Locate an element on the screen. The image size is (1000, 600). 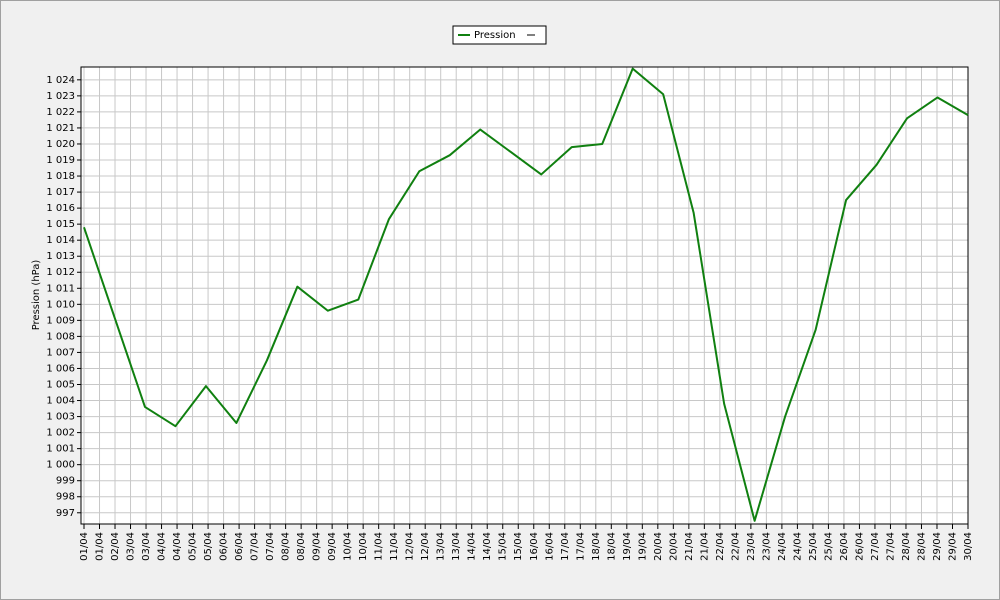
y-tick-label: 1 009 is located at coordinates (60, 320).